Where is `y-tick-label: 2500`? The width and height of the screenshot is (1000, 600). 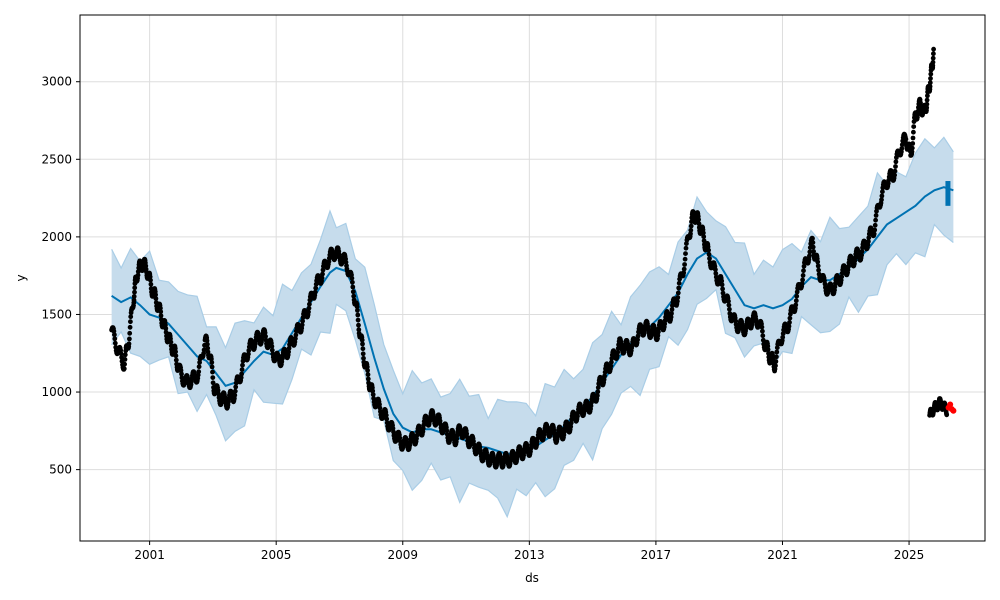
y-tick-label: 2500 is located at coordinates (56, 159).